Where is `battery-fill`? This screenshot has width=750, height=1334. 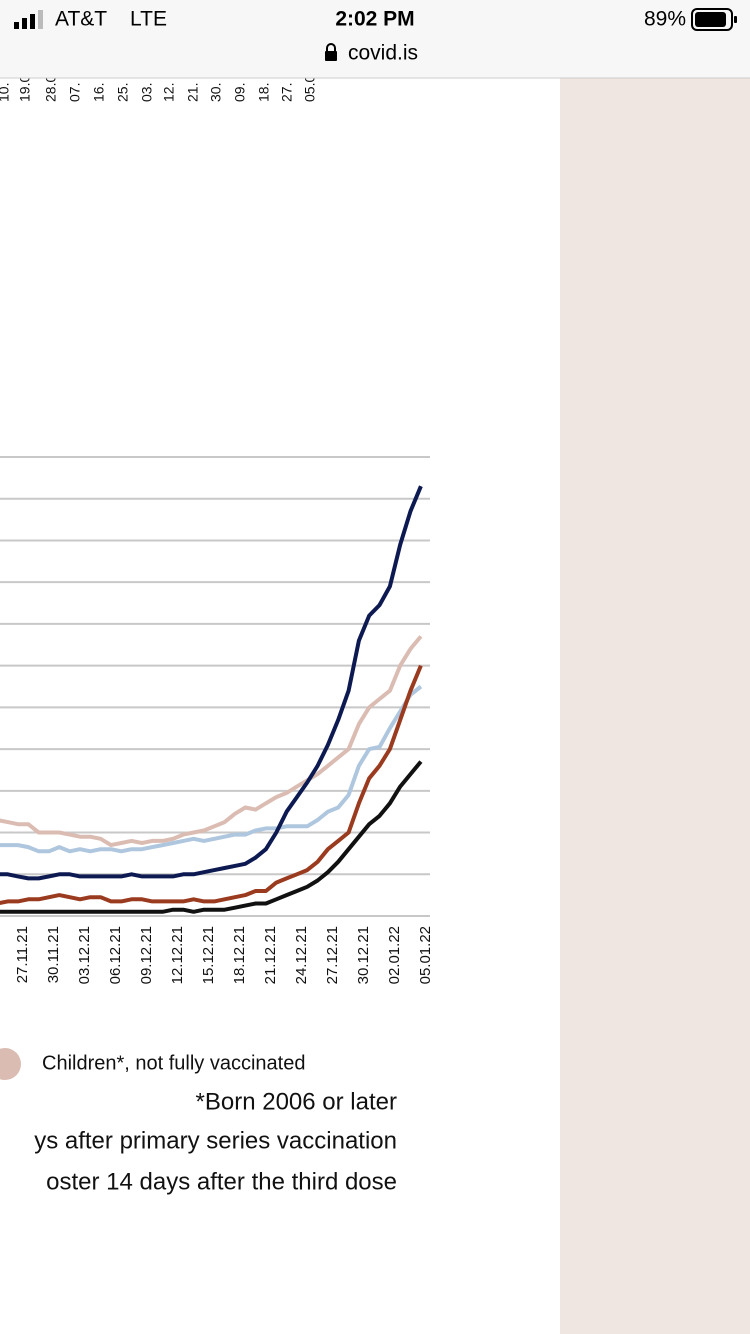 battery-fill is located at coordinates (710, 19).